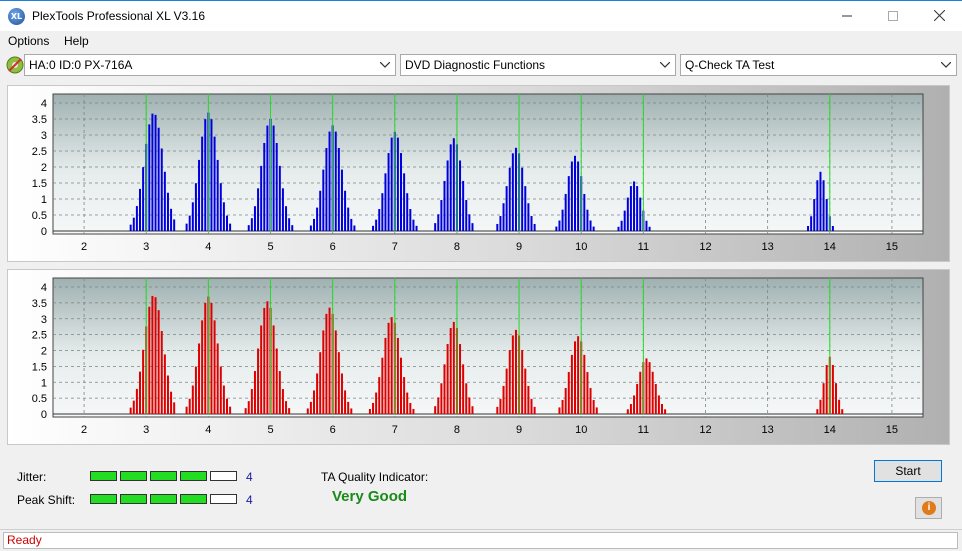  I want to click on drive-select-value: HA:0 ID:0 PX-716A, so click(81, 65).